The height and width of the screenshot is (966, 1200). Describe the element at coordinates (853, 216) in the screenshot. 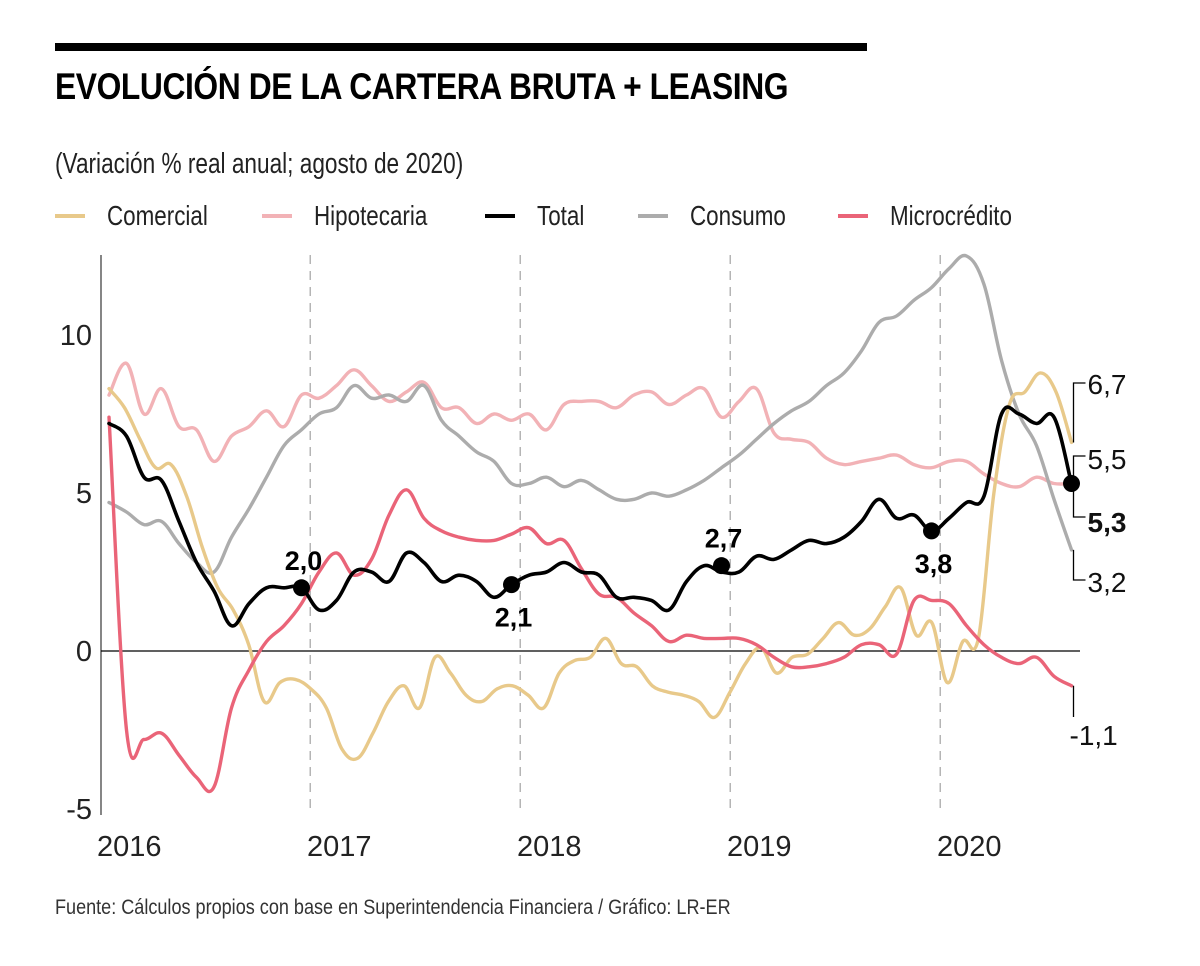

I see `legend-swatch-microcredito` at that location.